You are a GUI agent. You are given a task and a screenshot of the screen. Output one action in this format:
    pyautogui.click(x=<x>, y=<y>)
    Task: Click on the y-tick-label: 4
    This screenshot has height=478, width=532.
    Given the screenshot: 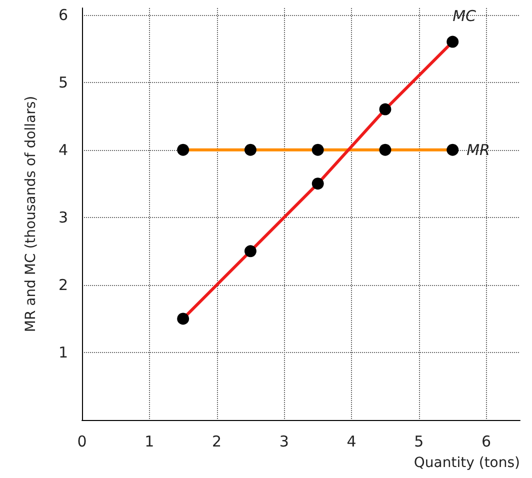 What is the action you would take?
    pyautogui.click(x=63, y=149)
    